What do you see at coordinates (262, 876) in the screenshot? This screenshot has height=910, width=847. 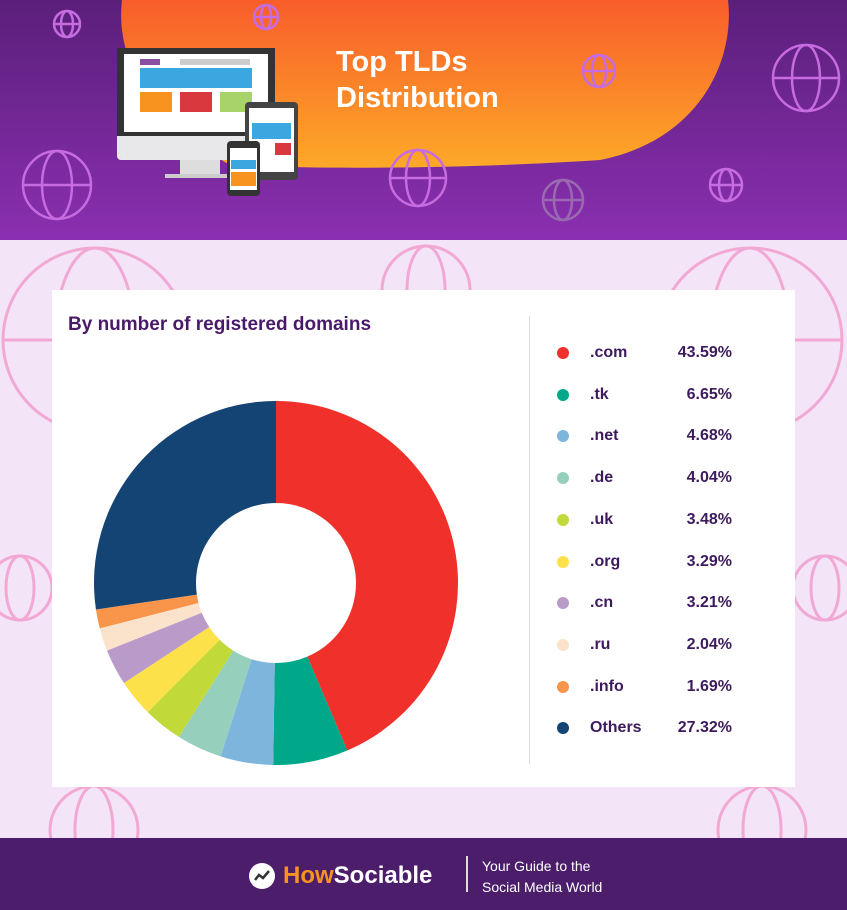 I see `logo-icon` at bounding box center [262, 876].